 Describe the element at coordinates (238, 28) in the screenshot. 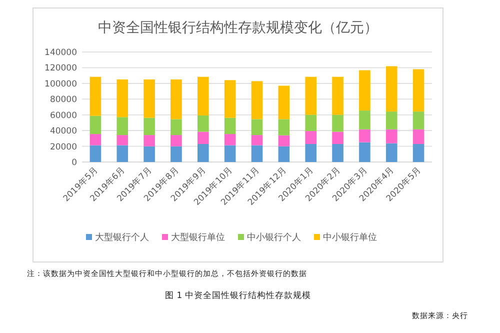

I see `chart-title: 中资全国性银行结构性存款规模变化（亿元）` at that location.